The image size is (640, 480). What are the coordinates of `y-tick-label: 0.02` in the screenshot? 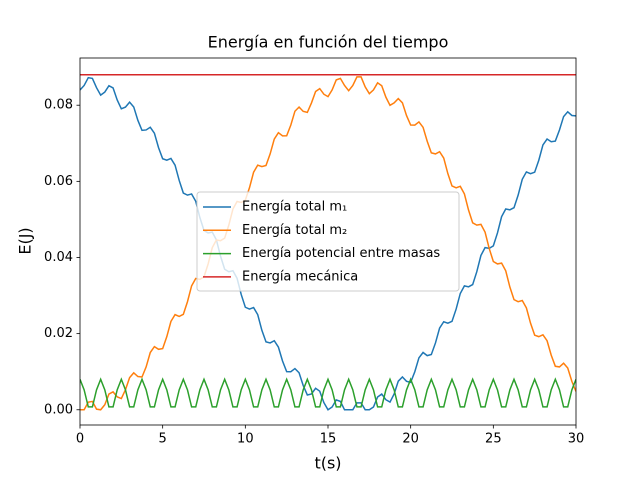 It's located at (58, 333).